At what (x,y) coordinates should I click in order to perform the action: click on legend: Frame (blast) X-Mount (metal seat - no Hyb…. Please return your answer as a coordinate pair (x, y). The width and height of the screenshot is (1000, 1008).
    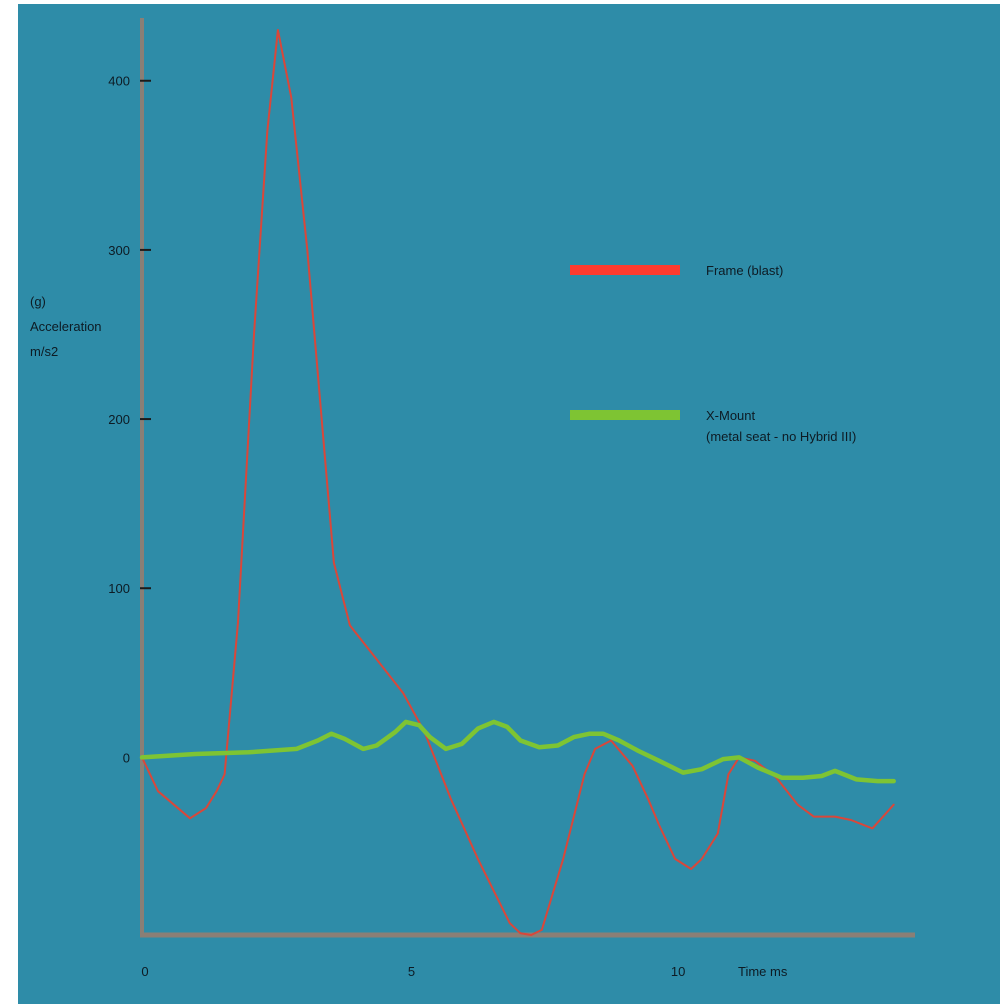
    Looking at the image, I should click on (713, 353).